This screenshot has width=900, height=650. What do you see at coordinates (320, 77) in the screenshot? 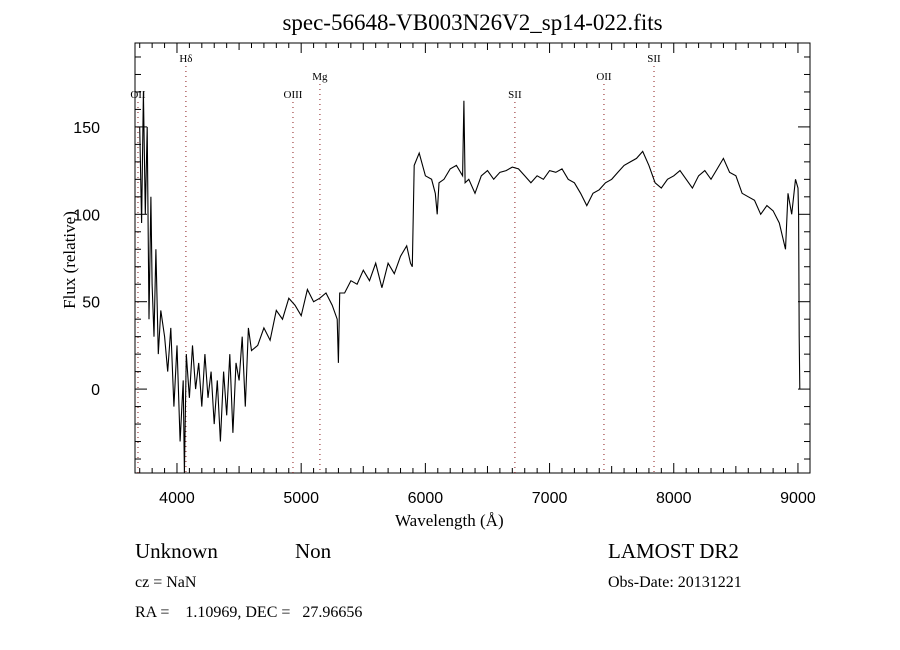
I see `spectral-line-label: Mg` at bounding box center [320, 77].